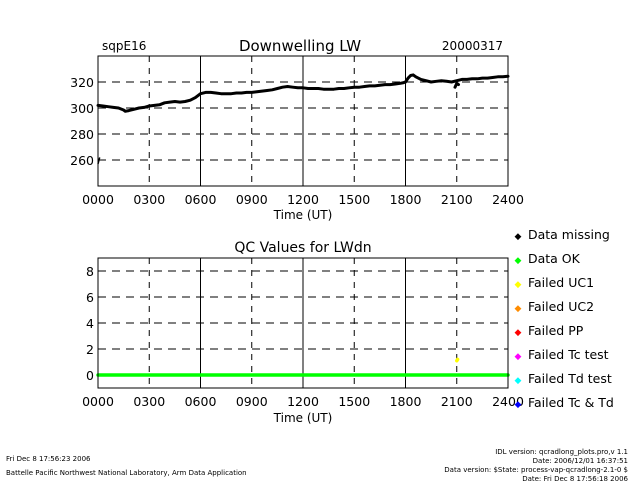 Image resolution: width=640 pixels, height=484 pixels. I want to click on data-series, so click(303, 367).